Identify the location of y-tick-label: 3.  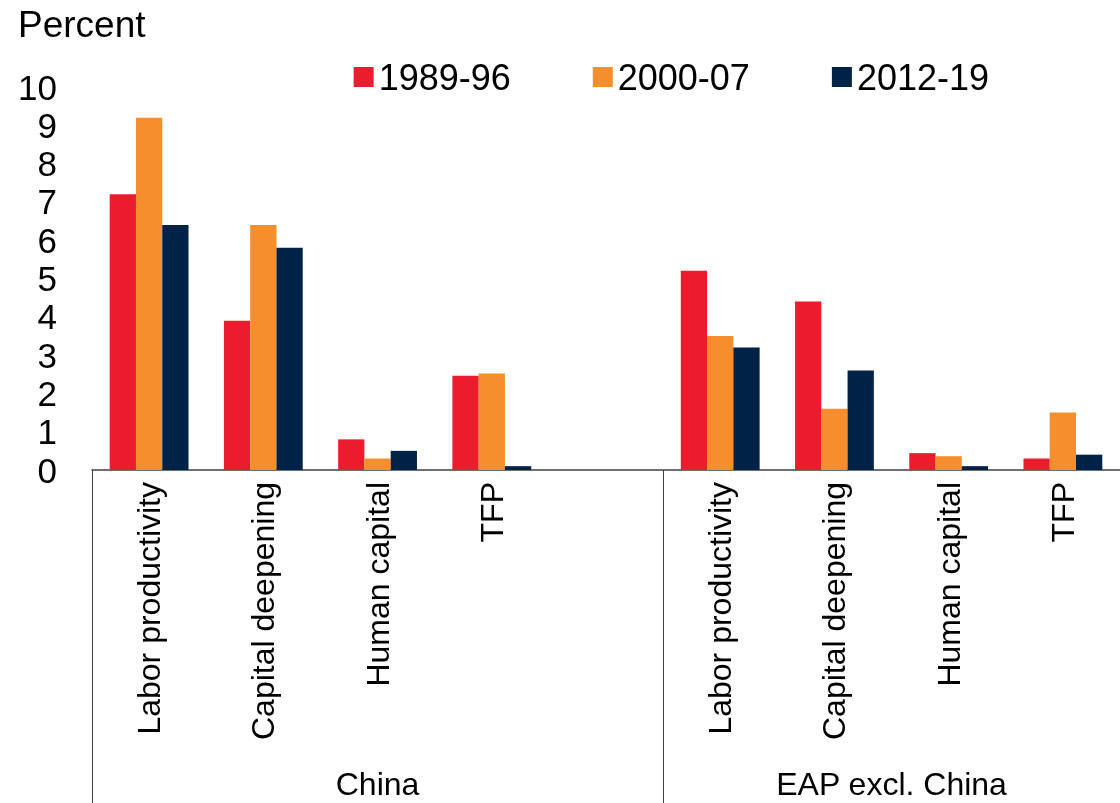
(47, 355).